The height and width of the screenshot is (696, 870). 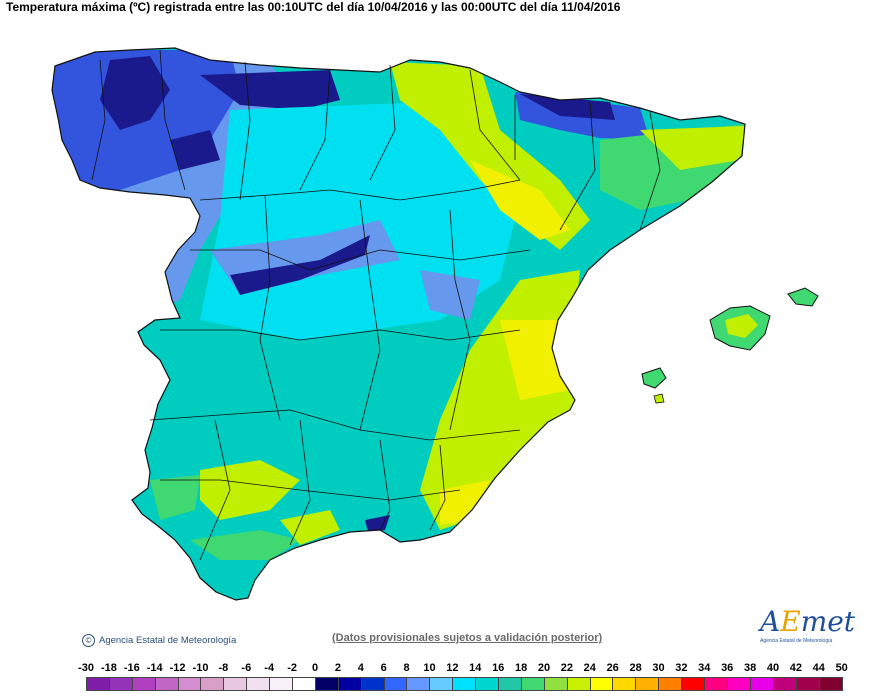 I want to click on balearic-islands, so click(x=730, y=345).